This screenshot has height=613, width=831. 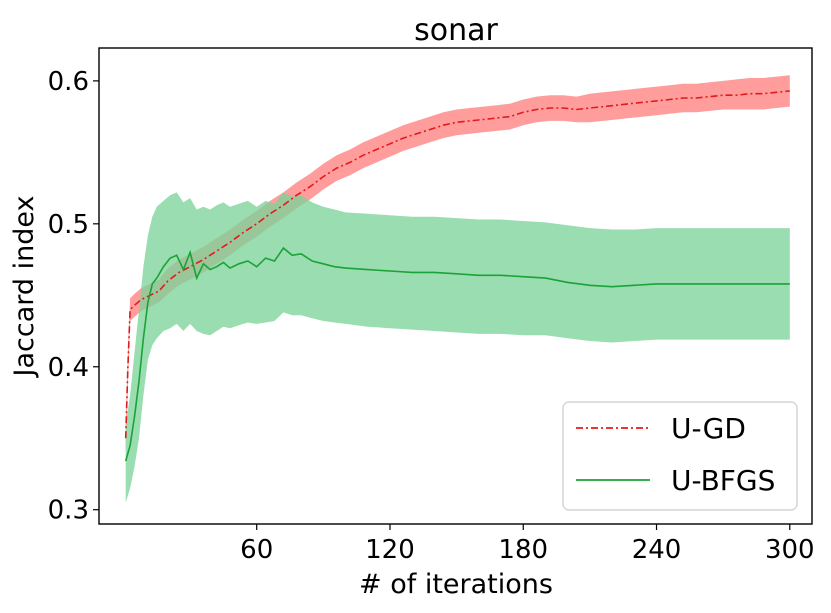 What do you see at coordinates (456, 30) in the screenshot?
I see `chart-title: sonar` at bounding box center [456, 30].